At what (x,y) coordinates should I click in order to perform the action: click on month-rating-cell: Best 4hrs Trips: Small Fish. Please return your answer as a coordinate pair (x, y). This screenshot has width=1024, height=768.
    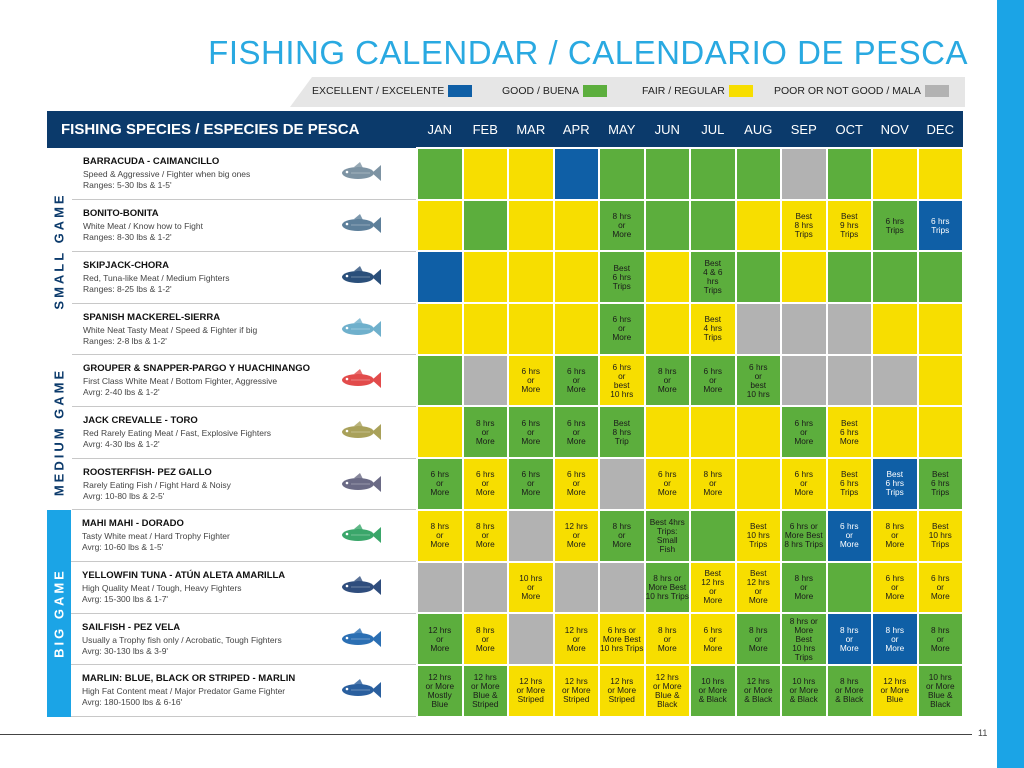
    Looking at the image, I should click on (667, 535).